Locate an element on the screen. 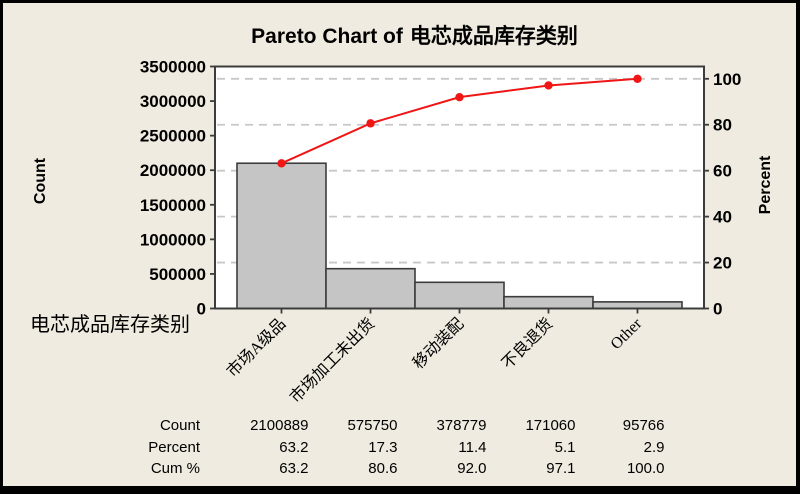 Image resolution: width=800 pixels, height=494 pixels. count-tick-label: 3000000 is located at coordinates (173, 101).